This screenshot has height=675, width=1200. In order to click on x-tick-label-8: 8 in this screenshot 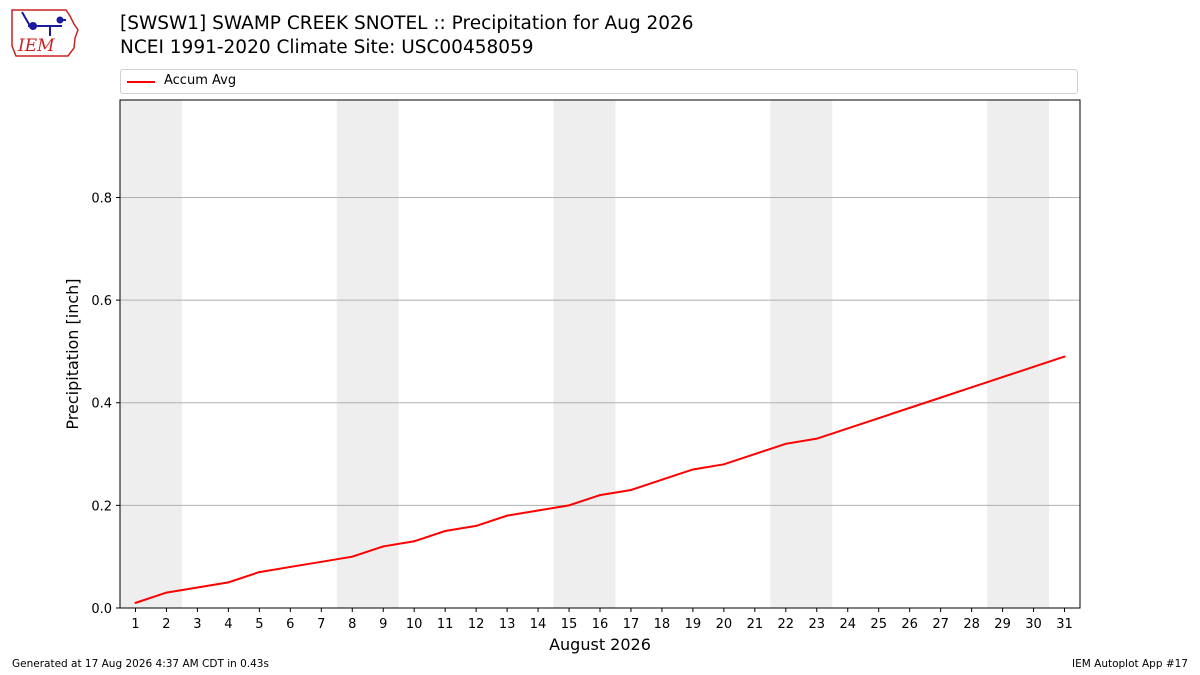, I will do `click(352, 624)`.